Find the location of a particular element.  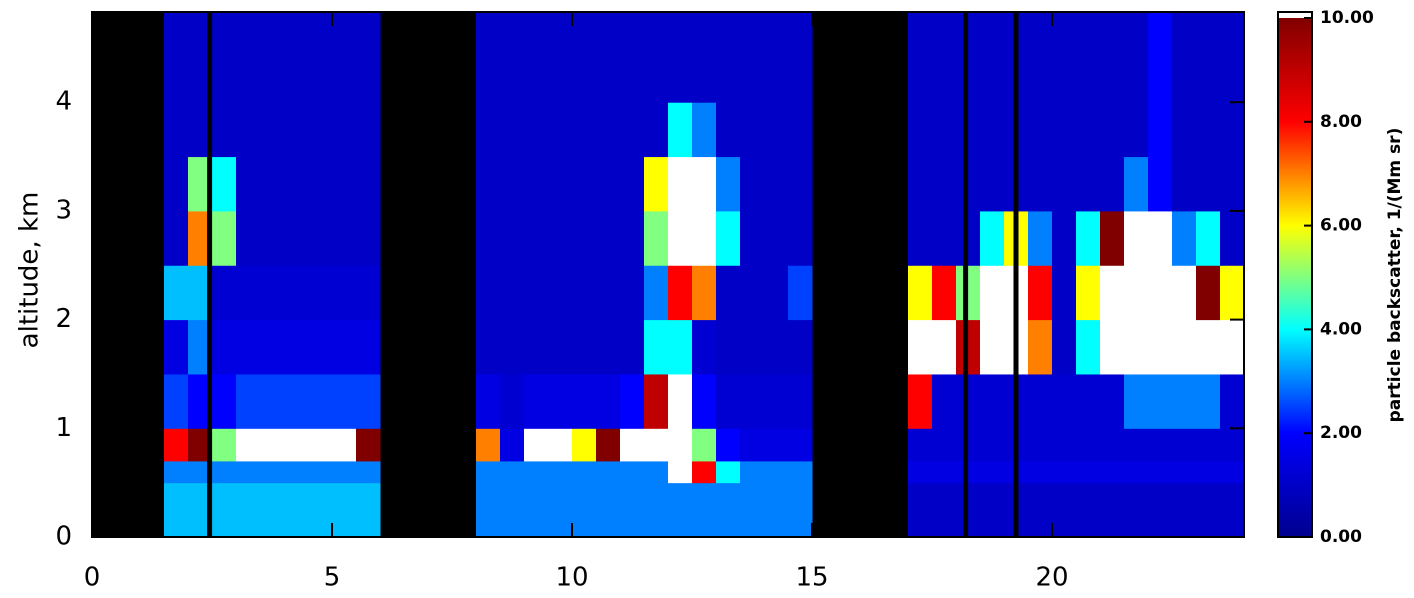

x-tick-label: 20 is located at coordinates (1051, 578).